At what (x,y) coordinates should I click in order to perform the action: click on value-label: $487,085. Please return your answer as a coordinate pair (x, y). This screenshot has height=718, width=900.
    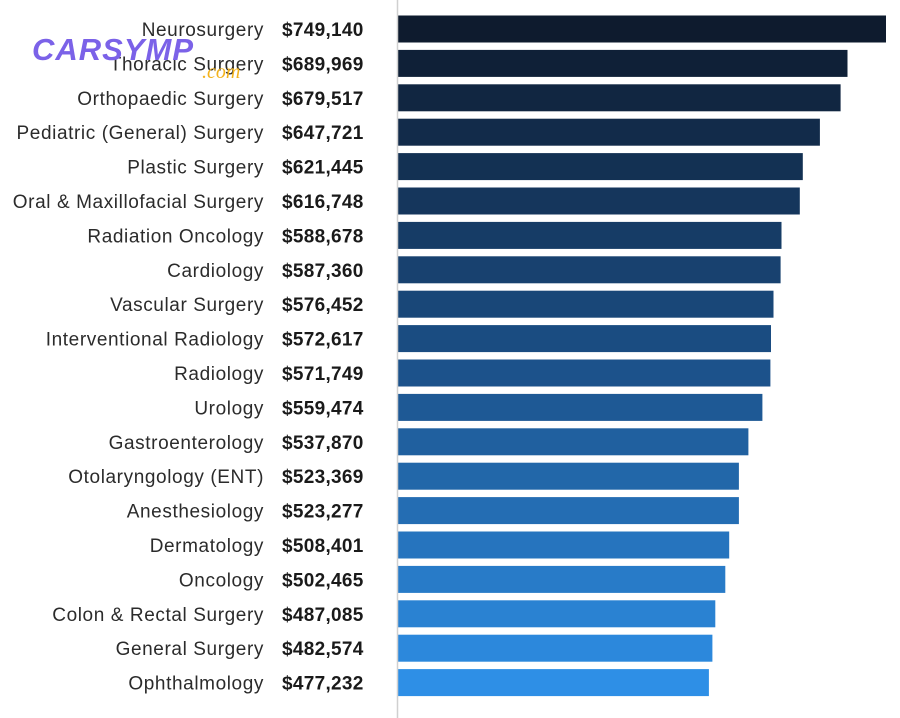
    Looking at the image, I should click on (323, 615).